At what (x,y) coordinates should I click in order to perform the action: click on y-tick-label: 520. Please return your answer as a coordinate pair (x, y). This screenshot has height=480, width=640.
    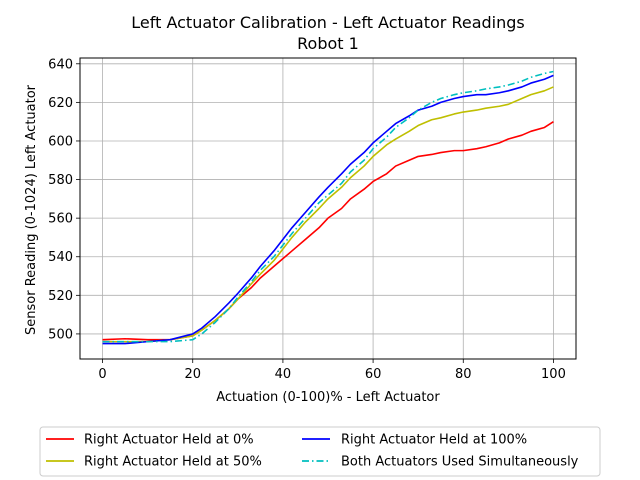
    Looking at the image, I should click on (60, 296).